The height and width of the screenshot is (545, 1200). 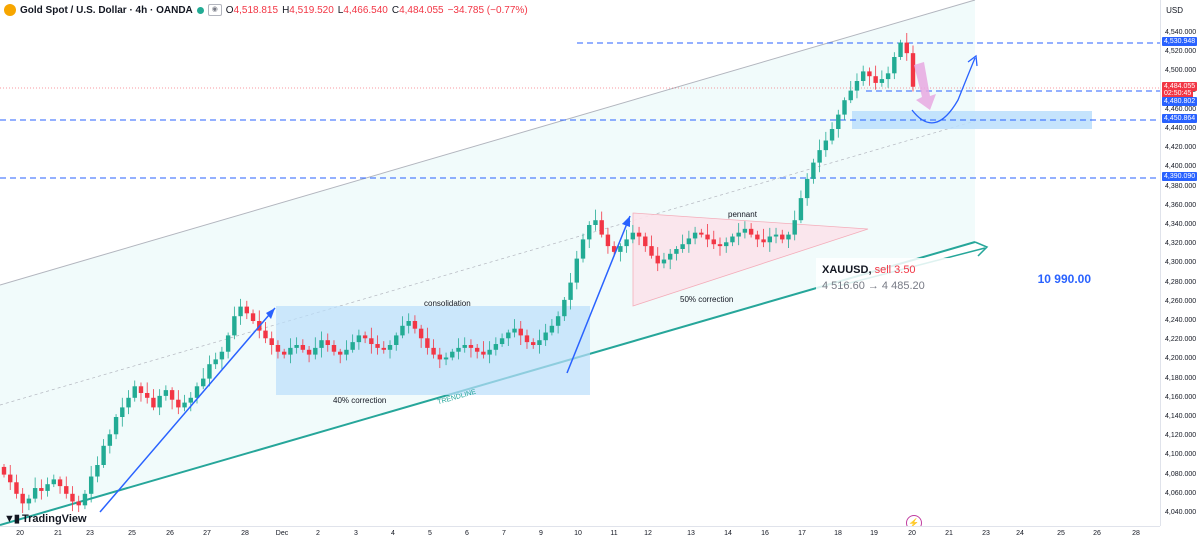 I want to click on time-tick: 16, so click(x=765, y=533).